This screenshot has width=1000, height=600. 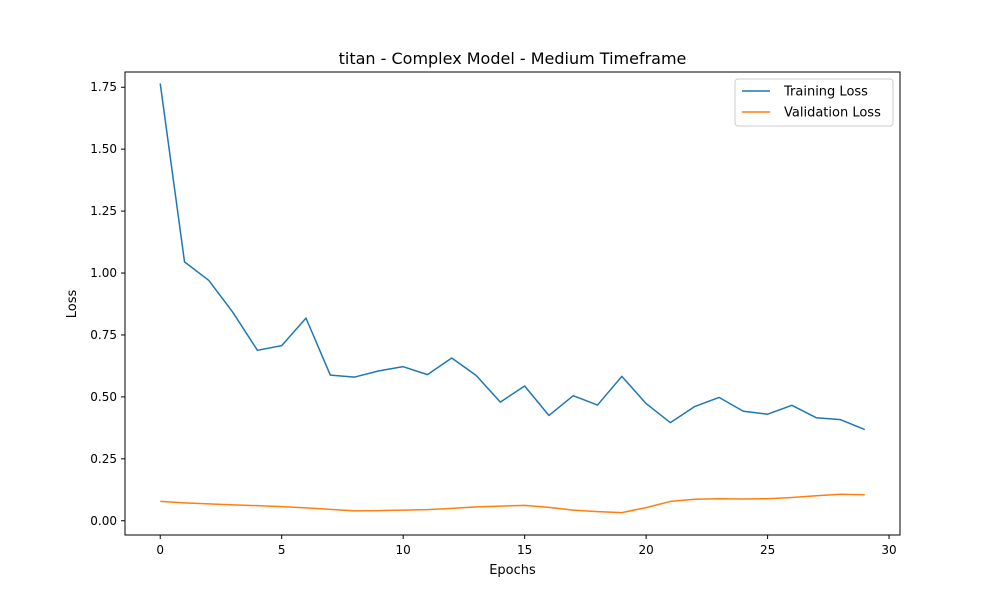 I want to click on y-tick-label: 0.50, so click(x=103, y=397).